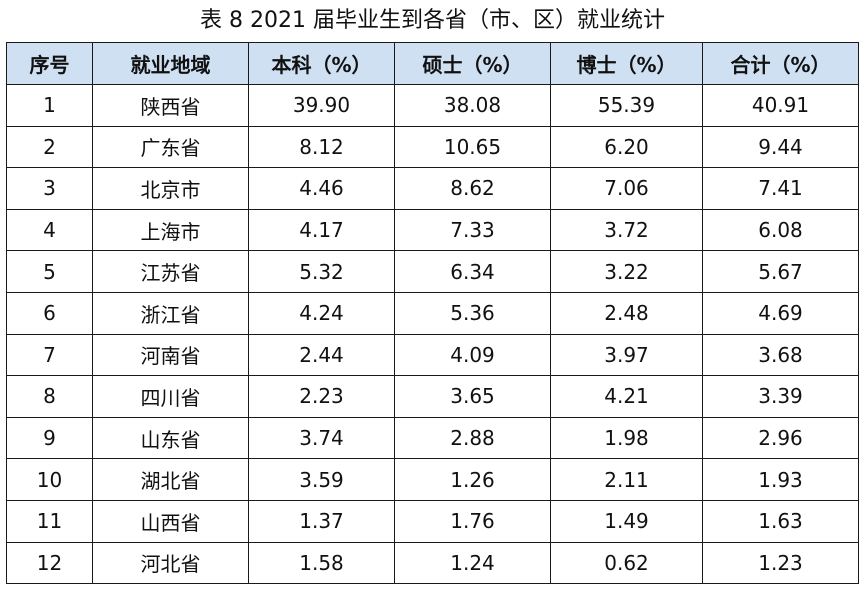 Image resolution: width=865 pixels, height=608 pixels. I want to click on cell-index: 11, so click(49, 521).